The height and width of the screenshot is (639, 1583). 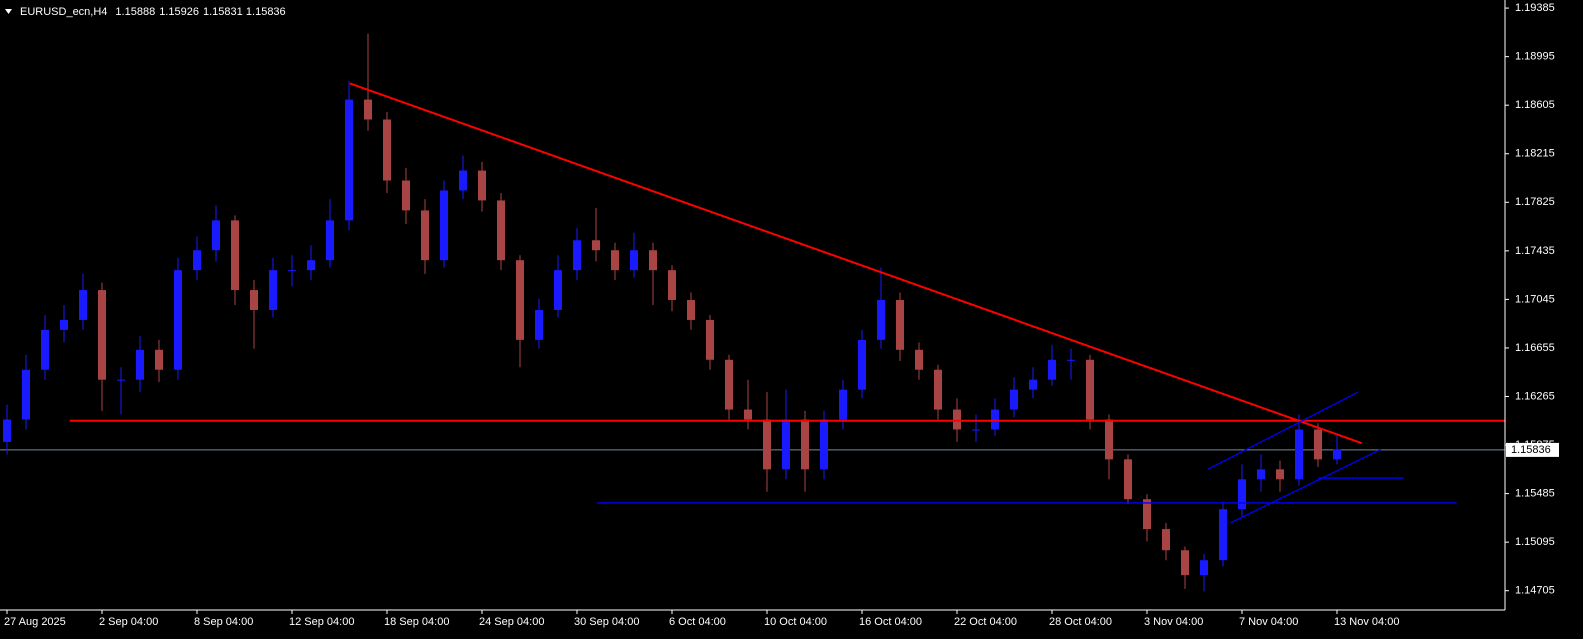 What do you see at coordinates (511, 622) in the screenshot?
I see `x-tick-label: 24 Sep 04:00` at bounding box center [511, 622].